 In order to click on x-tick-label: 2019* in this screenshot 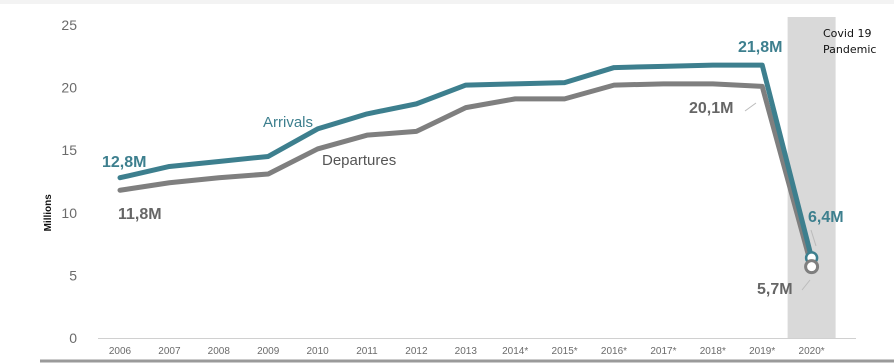, I will do `click(762, 351)`.